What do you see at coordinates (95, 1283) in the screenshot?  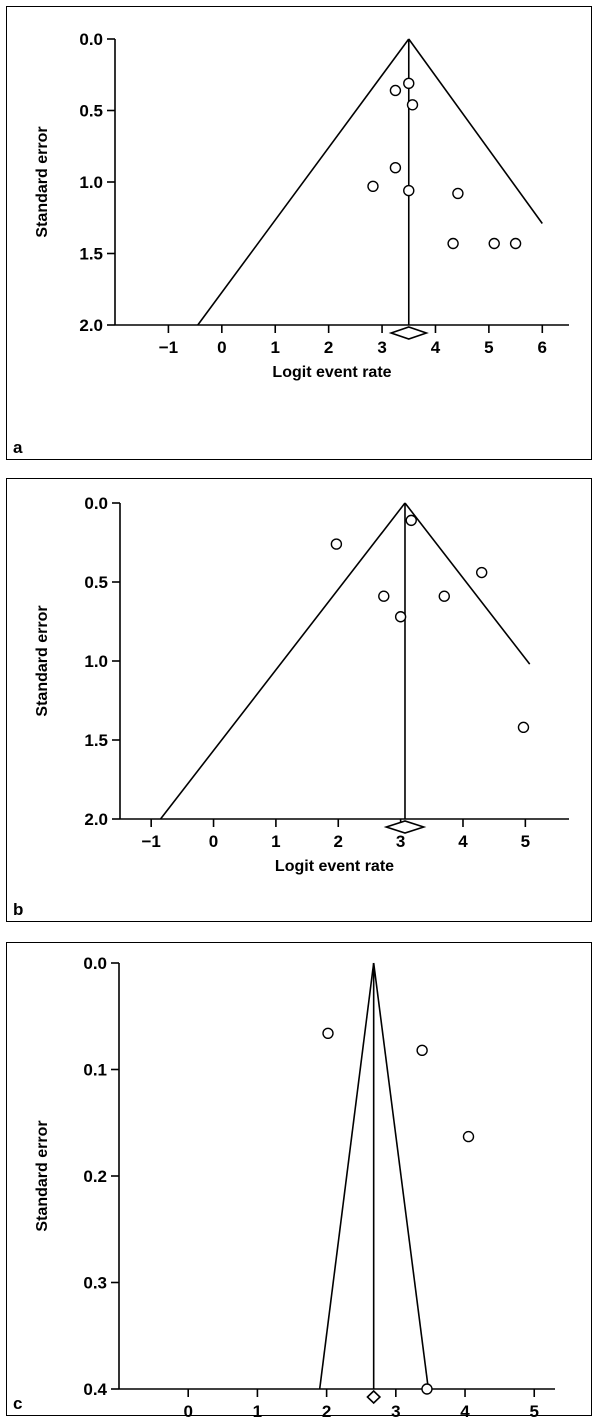 I see `y-tick-label: 0.3` at bounding box center [95, 1283].